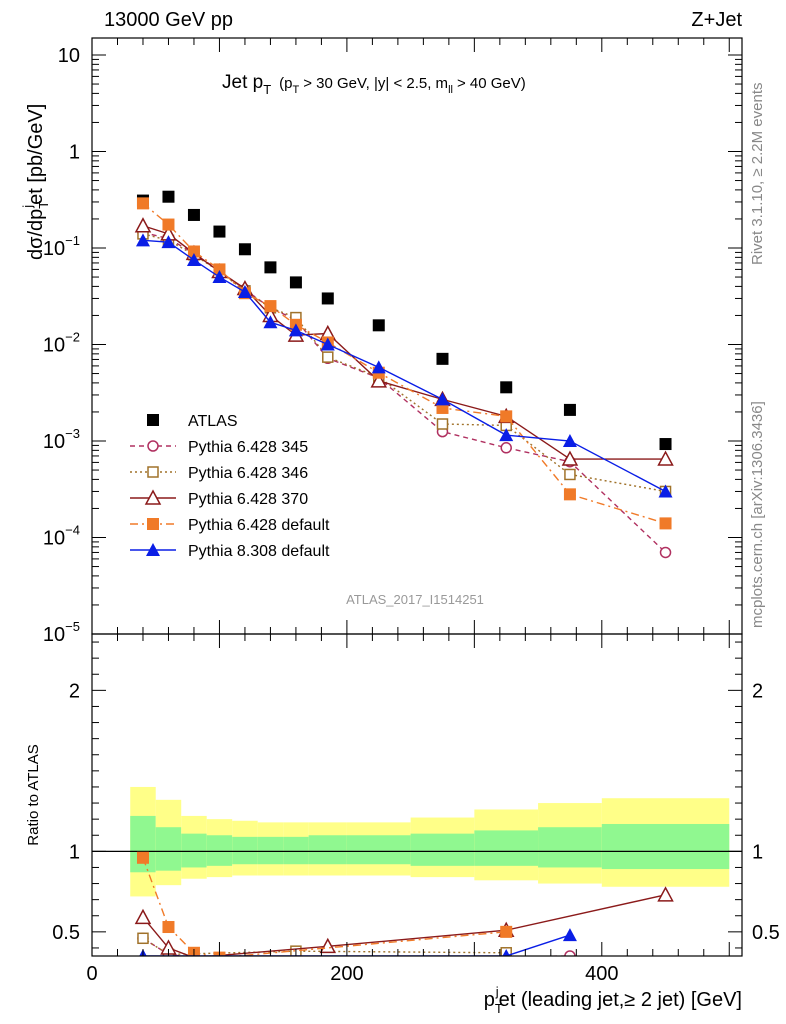 This screenshot has width=786, height=1024. Describe the element at coordinates (72, 626) in the screenshot. I see `main-y-tick-exp: −5` at that location.